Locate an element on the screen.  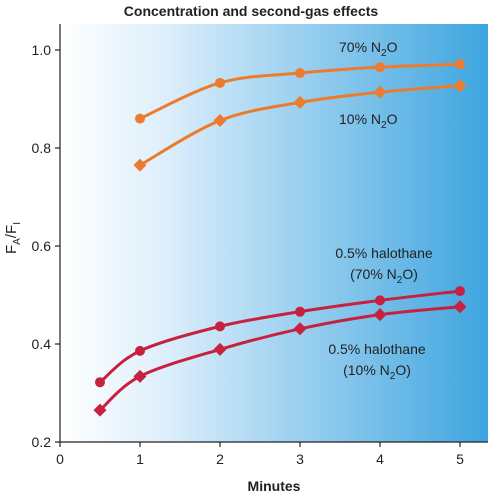
series-label-halothane-70-line2: (70% N2O) is located at coordinates (384, 276).